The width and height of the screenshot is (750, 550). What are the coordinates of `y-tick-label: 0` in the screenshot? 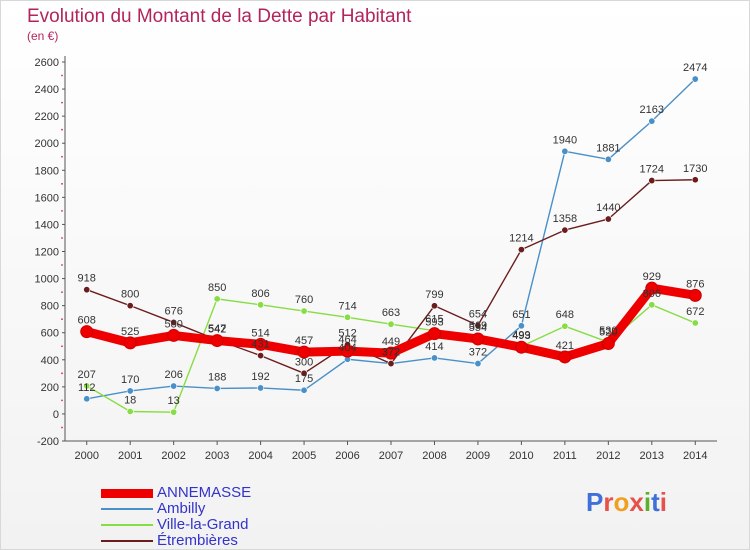 It's located at (56, 415).